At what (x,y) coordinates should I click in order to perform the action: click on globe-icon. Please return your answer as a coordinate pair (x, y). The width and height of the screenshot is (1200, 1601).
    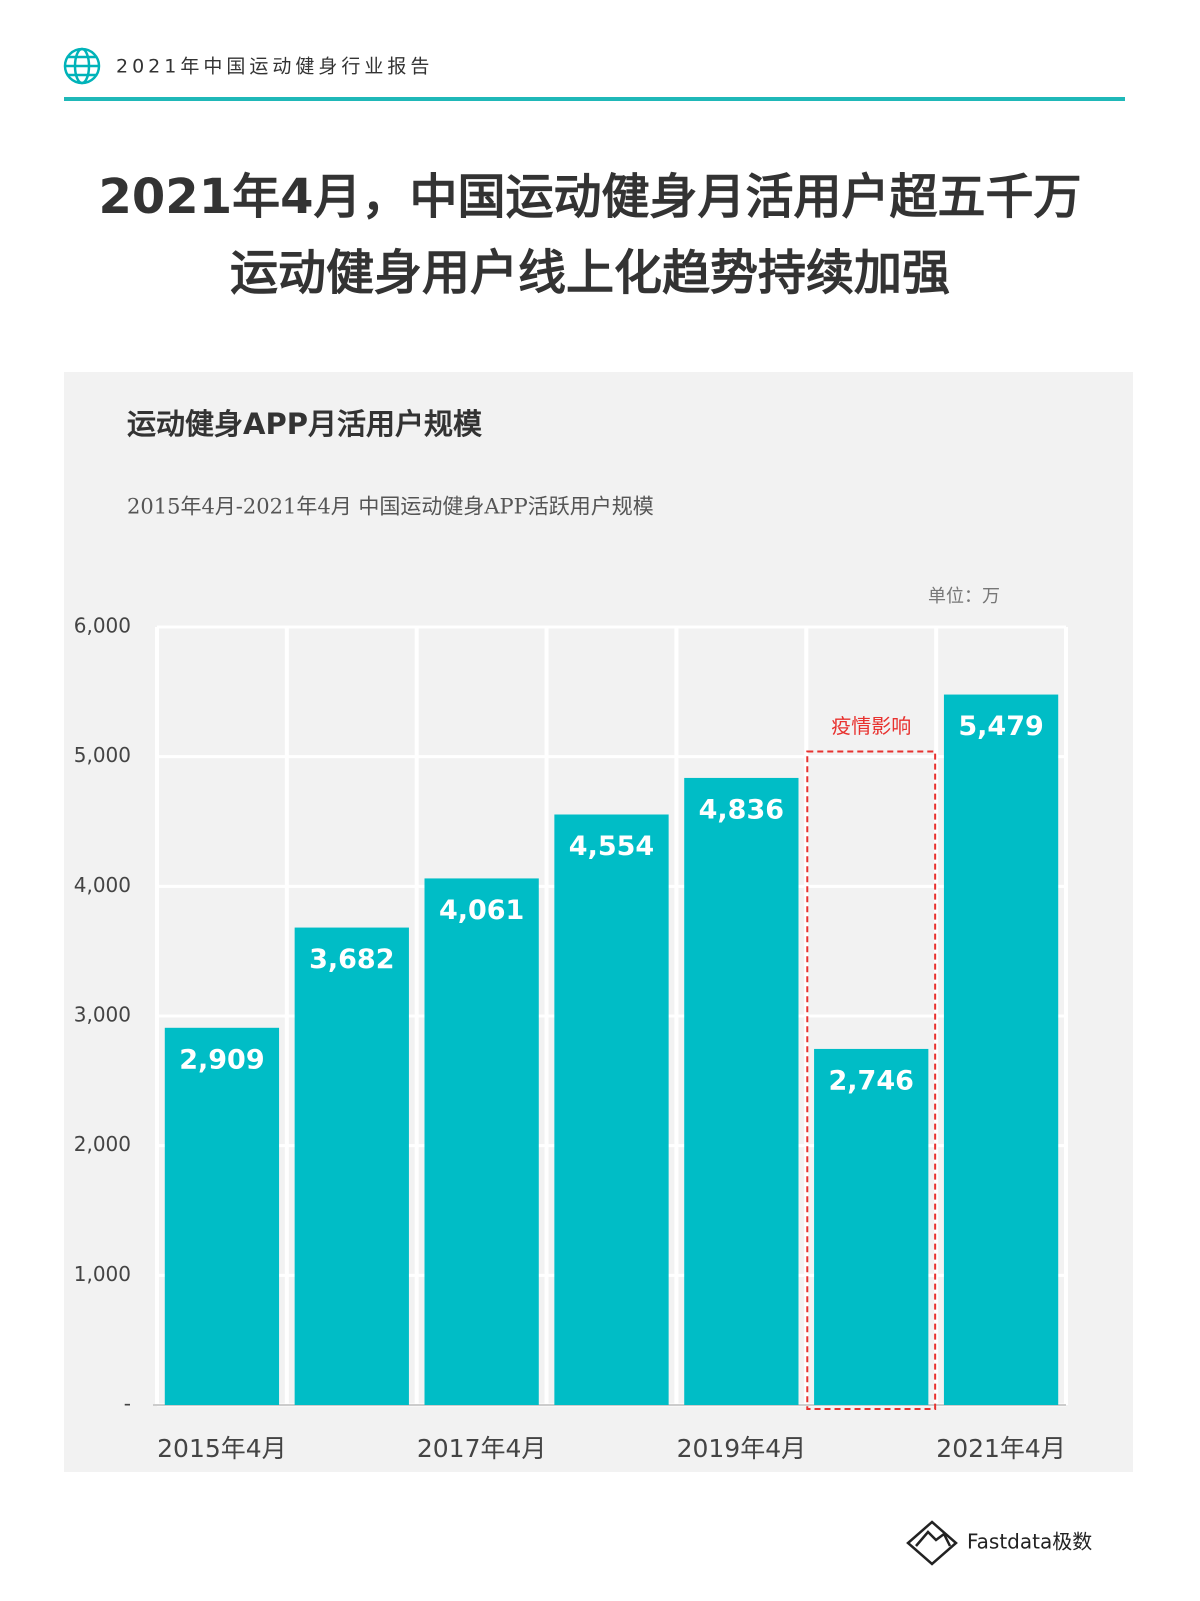
    Looking at the image, I should click on (82, 66).